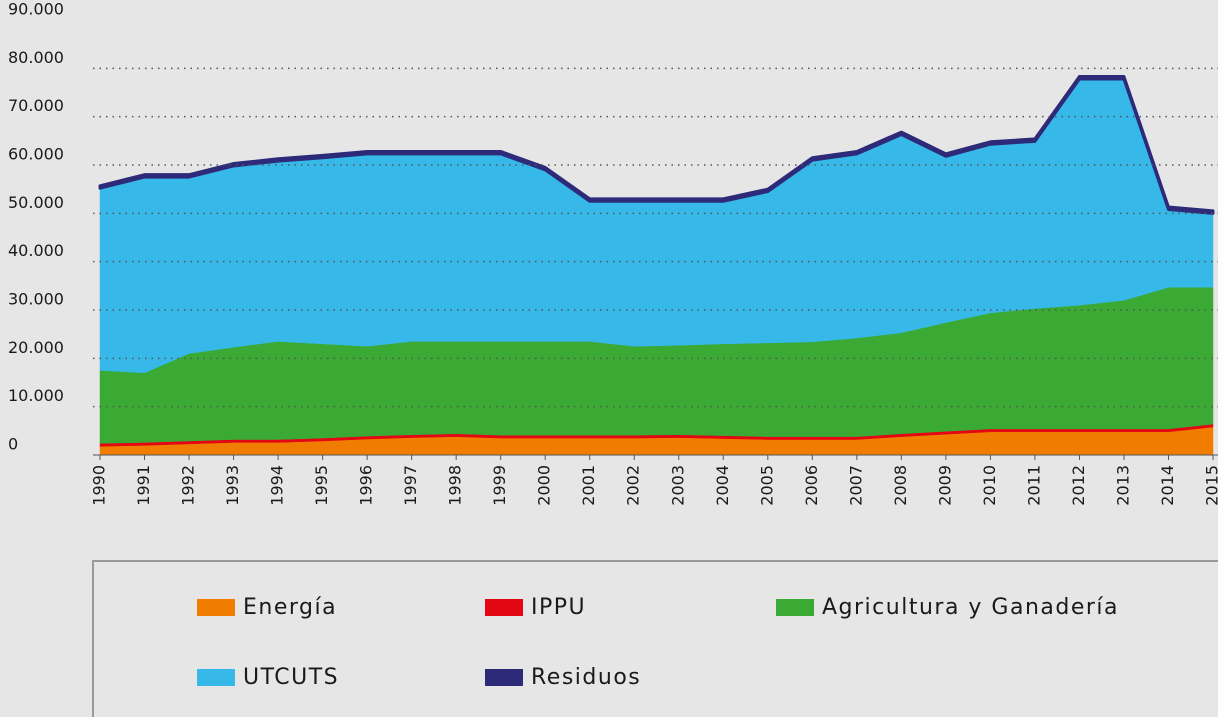 The width and height of the screenshot is (1218, 717). What do you see at coordinates (455, 485) in the screenshot?
I see `x-tick-label: 1998` at bounding box center [455, 485].